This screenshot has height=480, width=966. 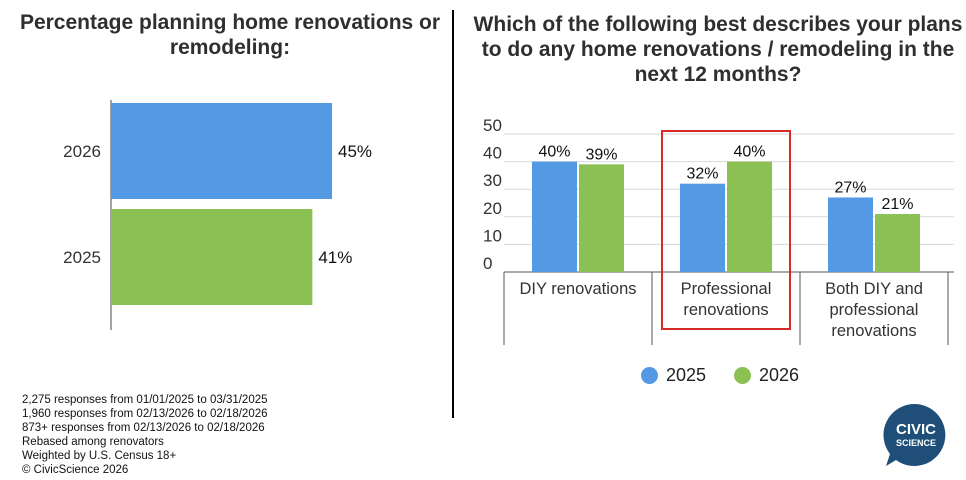 What do you see at coordinates (492, 235) in the screenshot?
I see `y-tick-label: 10` at bounding box center [492, 235].